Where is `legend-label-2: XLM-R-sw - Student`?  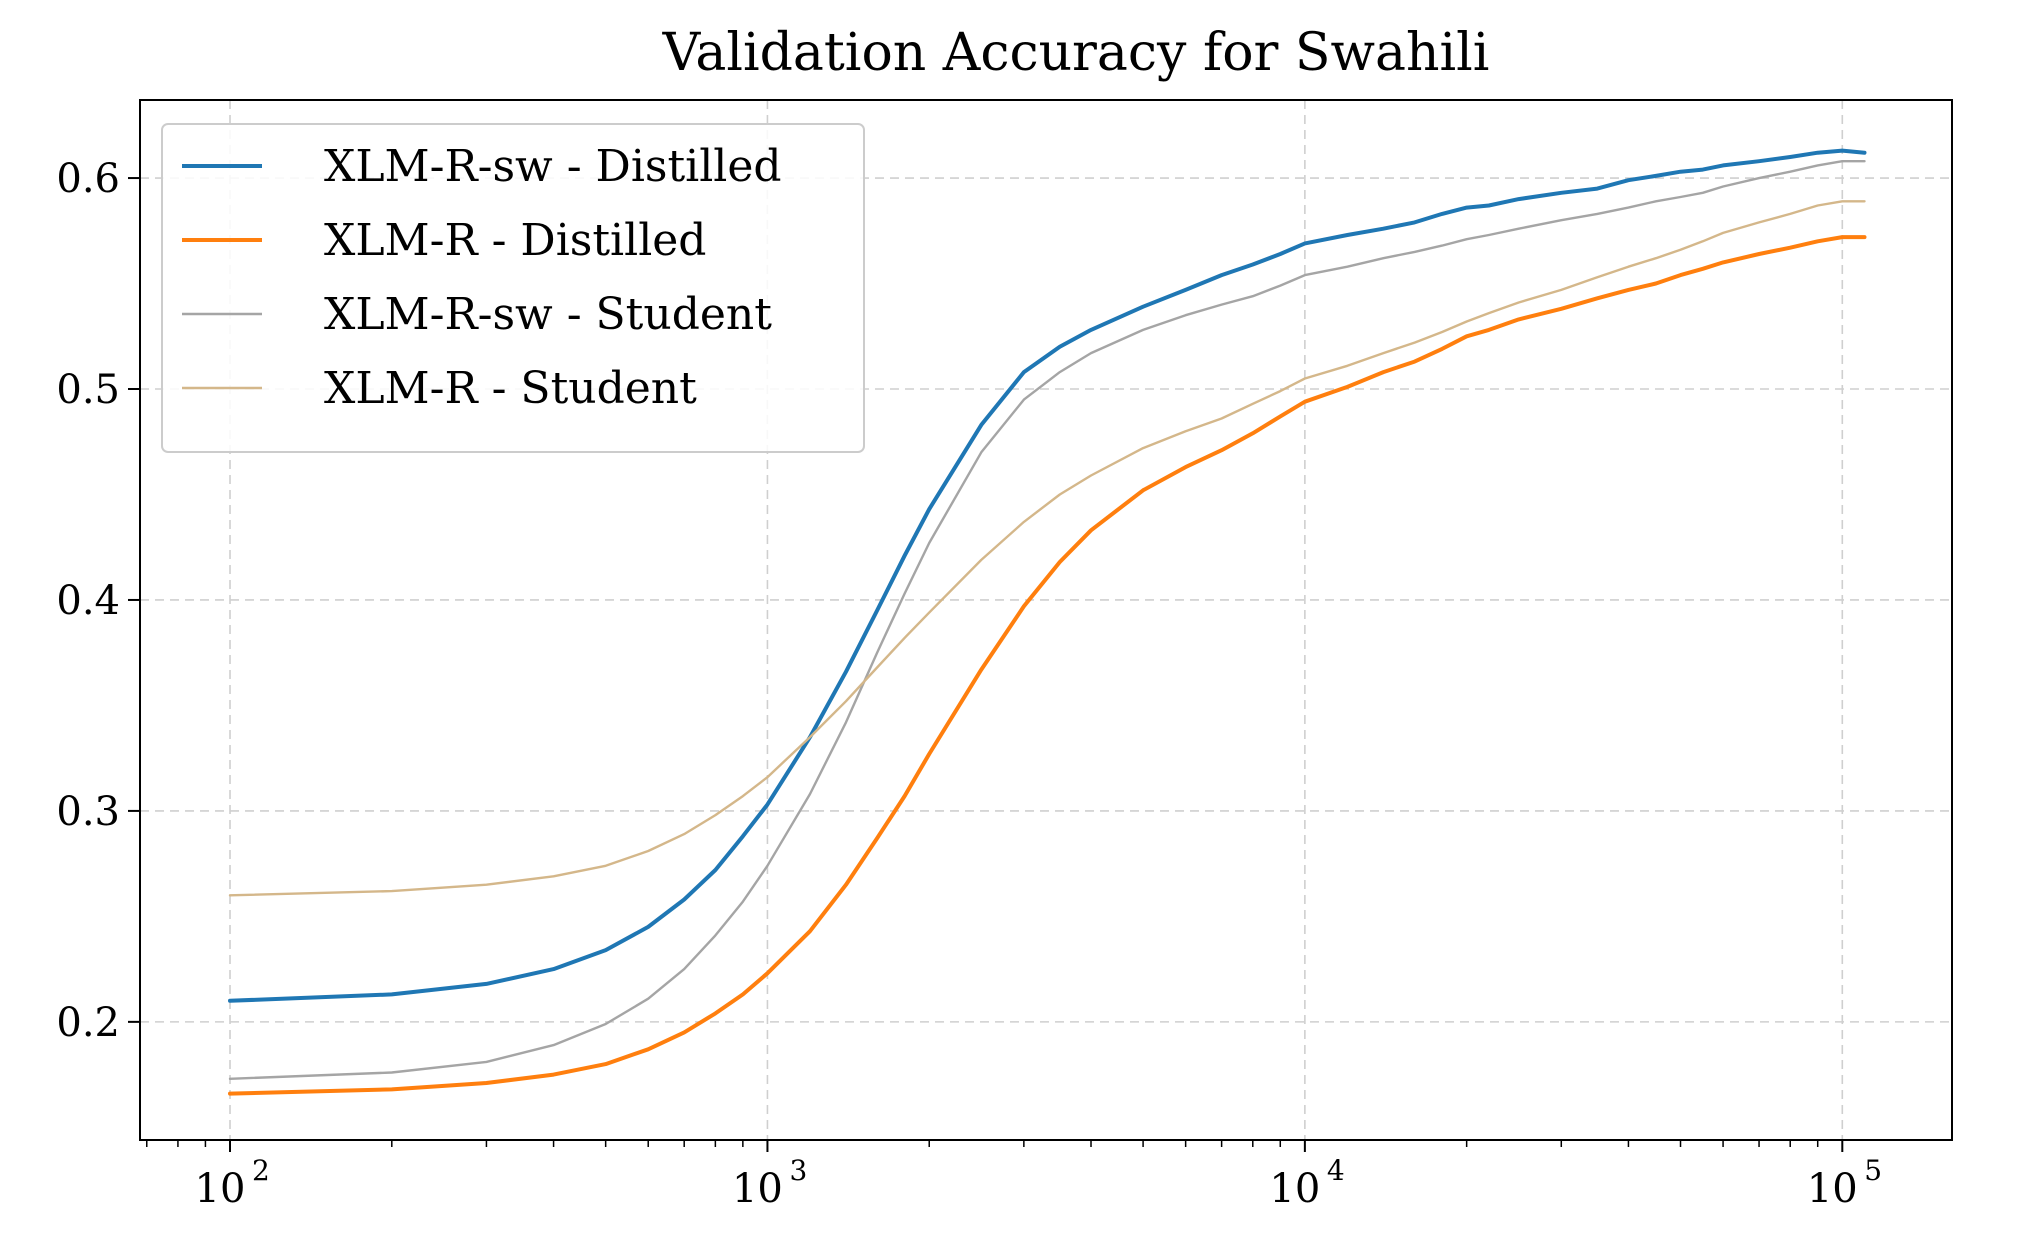 legend-label-2: XLM-R-sw - Student is located at coordinates (548, 314).